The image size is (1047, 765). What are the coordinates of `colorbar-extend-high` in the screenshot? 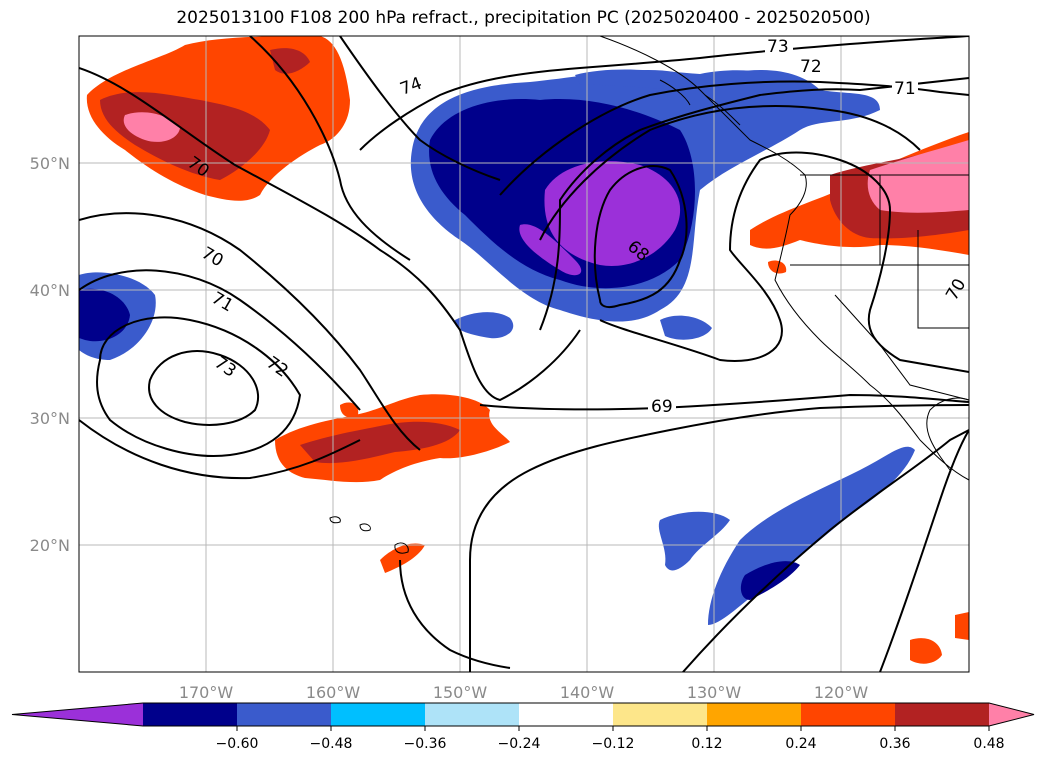 It's located at (1011, 714).